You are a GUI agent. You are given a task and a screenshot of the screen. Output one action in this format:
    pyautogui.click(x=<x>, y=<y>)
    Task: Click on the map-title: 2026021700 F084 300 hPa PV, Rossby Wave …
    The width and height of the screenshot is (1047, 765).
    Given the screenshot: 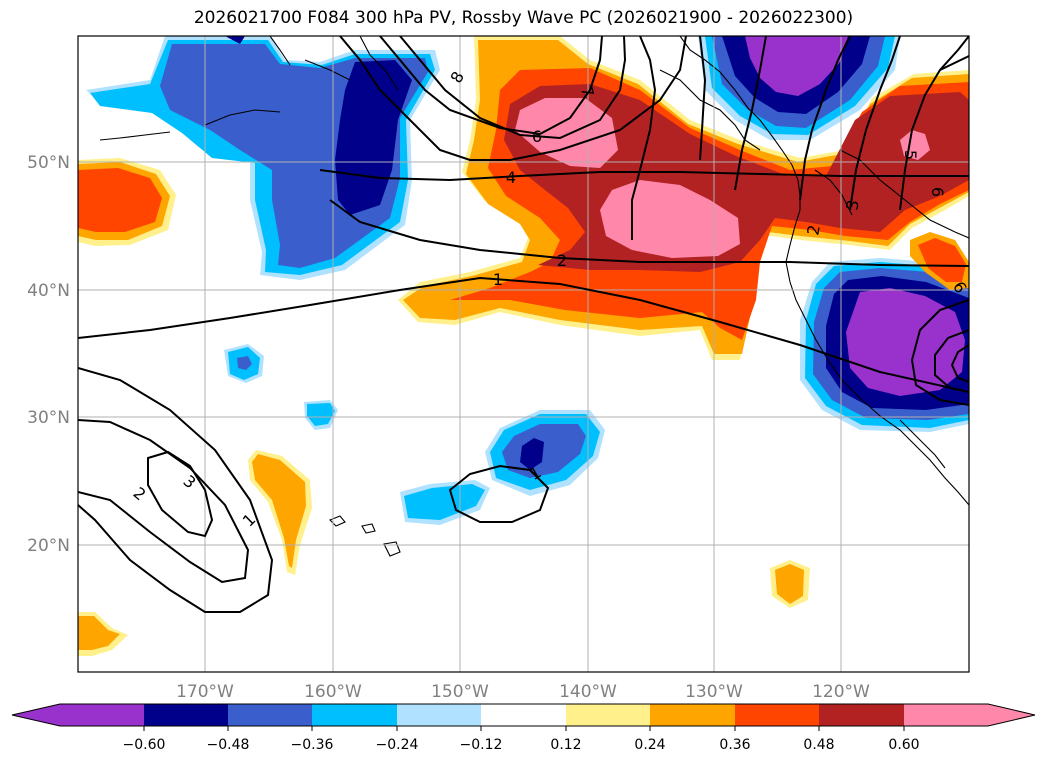 What is the action you would take?
    pyautogui.click(x=523, y=18)
    